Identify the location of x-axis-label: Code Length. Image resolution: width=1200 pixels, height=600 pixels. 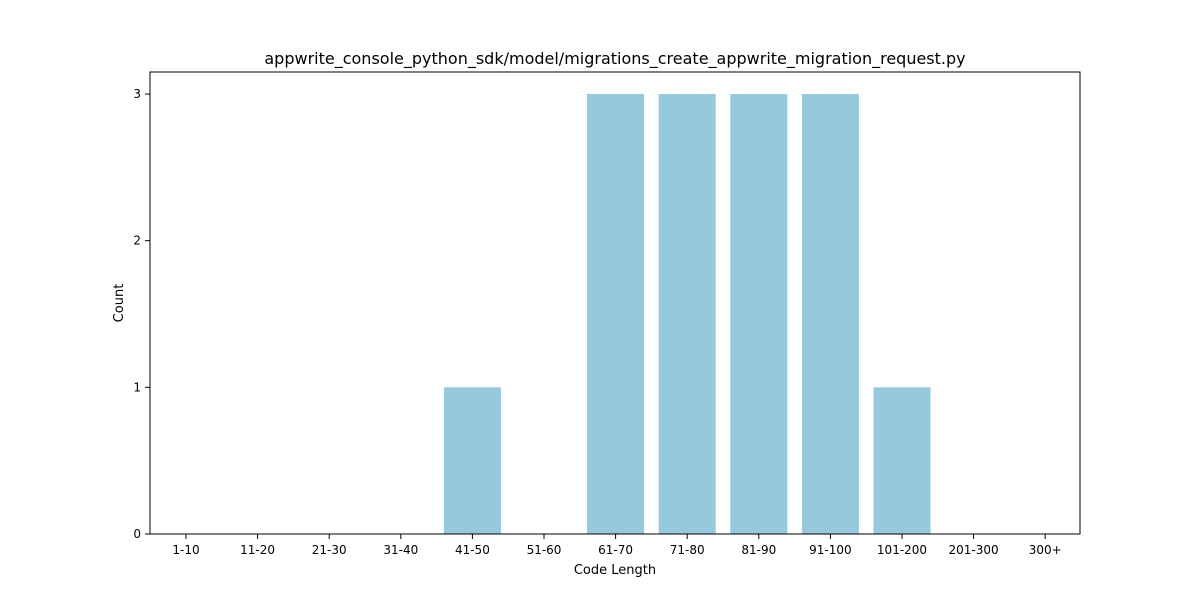
(615, 570).